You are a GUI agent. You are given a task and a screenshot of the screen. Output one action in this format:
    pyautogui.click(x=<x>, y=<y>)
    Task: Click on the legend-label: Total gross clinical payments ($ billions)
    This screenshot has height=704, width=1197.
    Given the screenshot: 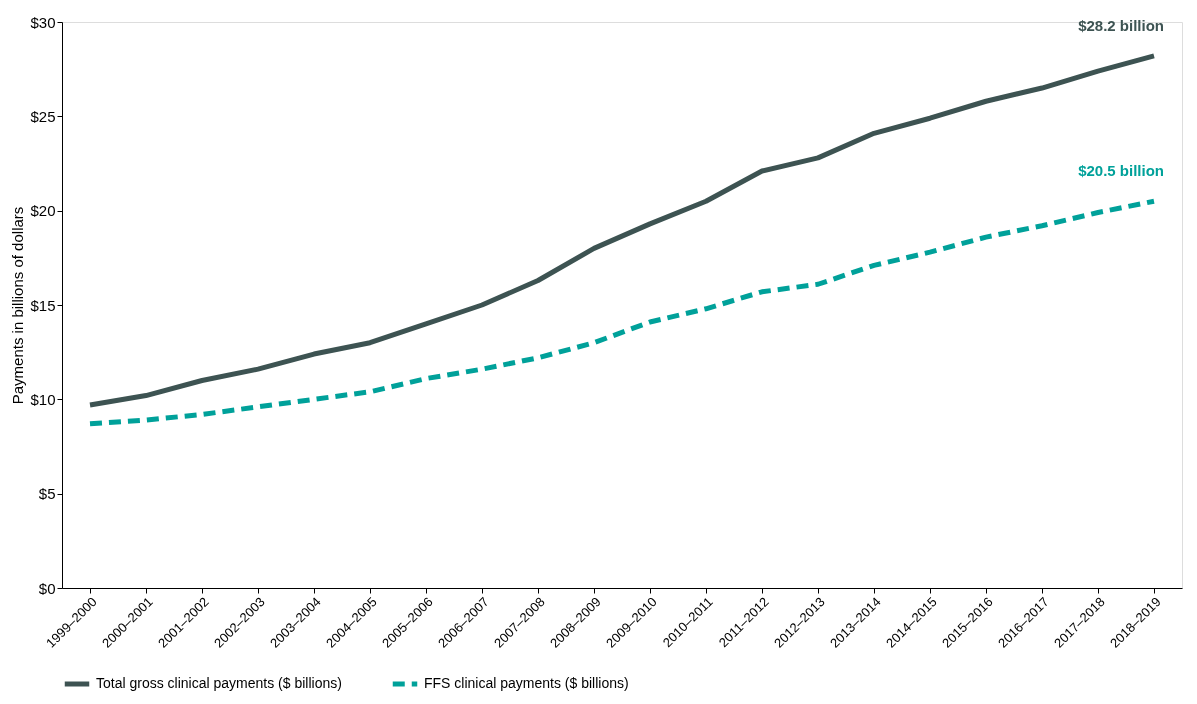 What is the action you would take?
    pyautogui.click(x=219, y=683)
    